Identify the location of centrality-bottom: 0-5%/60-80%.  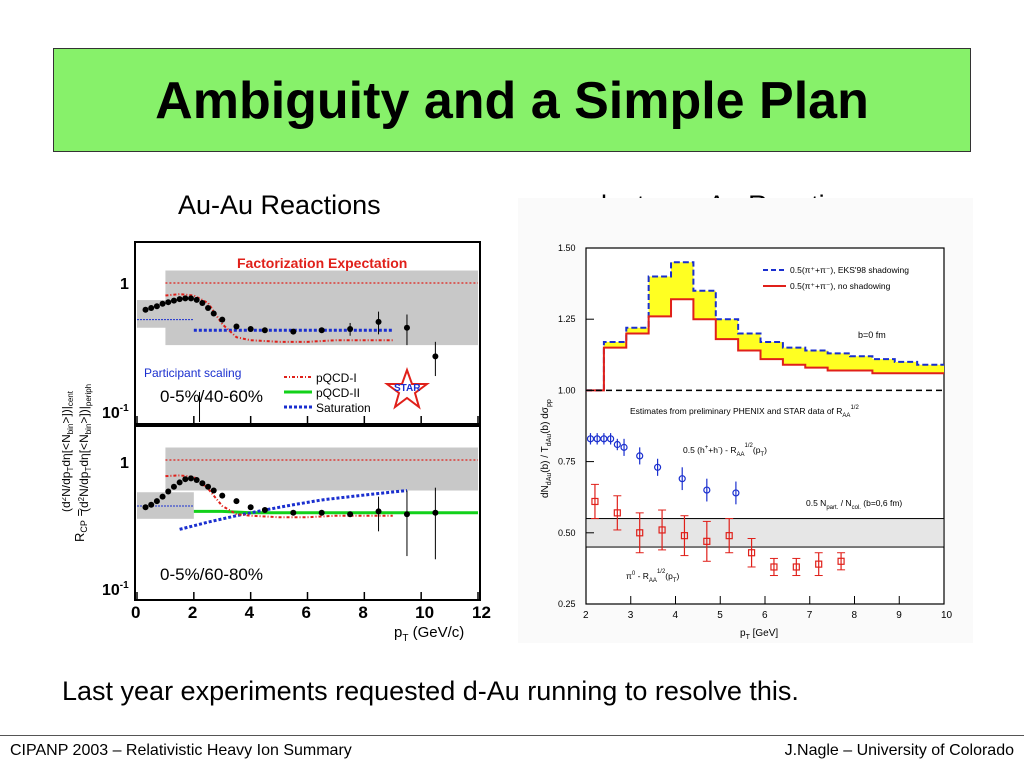
(211, 574).